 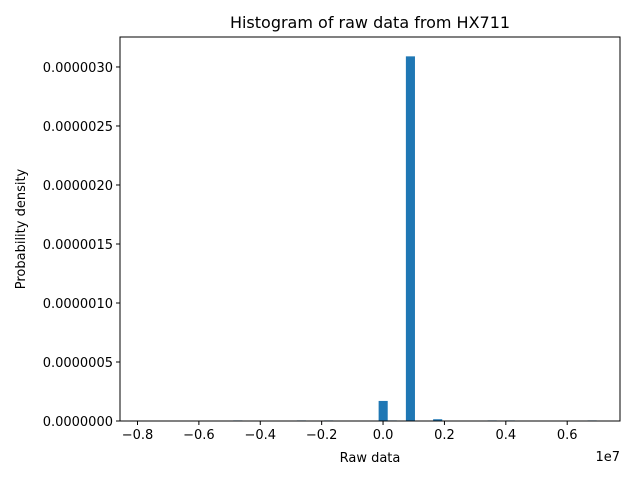 What do you see at coordinates (78, 304) in the screenshot?
I see `y-tick-label: 0.0000010` at bounding box center [78, 304].